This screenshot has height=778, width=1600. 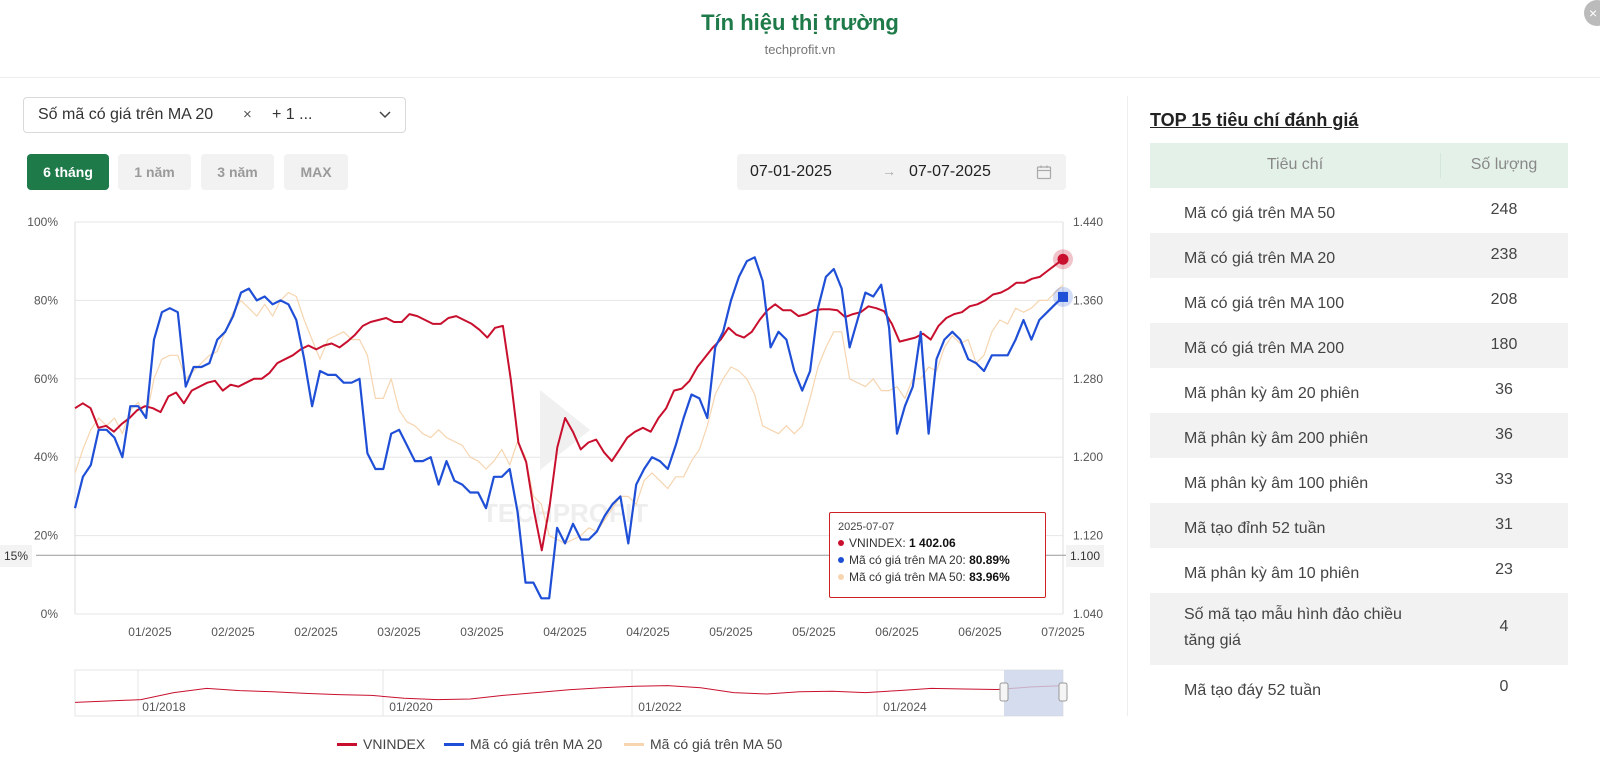 I want to click on left-axis-tick-label: 20%, so click(x=46, y=536).